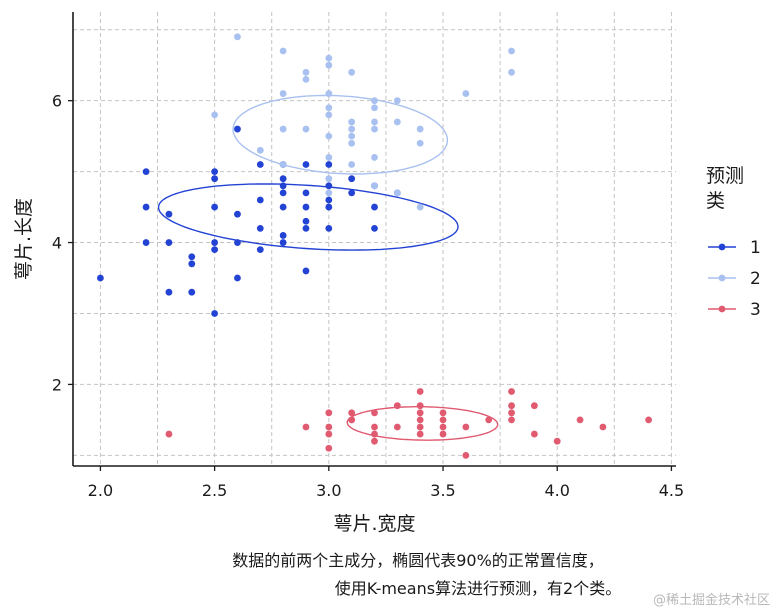  I want to click on x-tick-label: 4.0, so click(557, 490).